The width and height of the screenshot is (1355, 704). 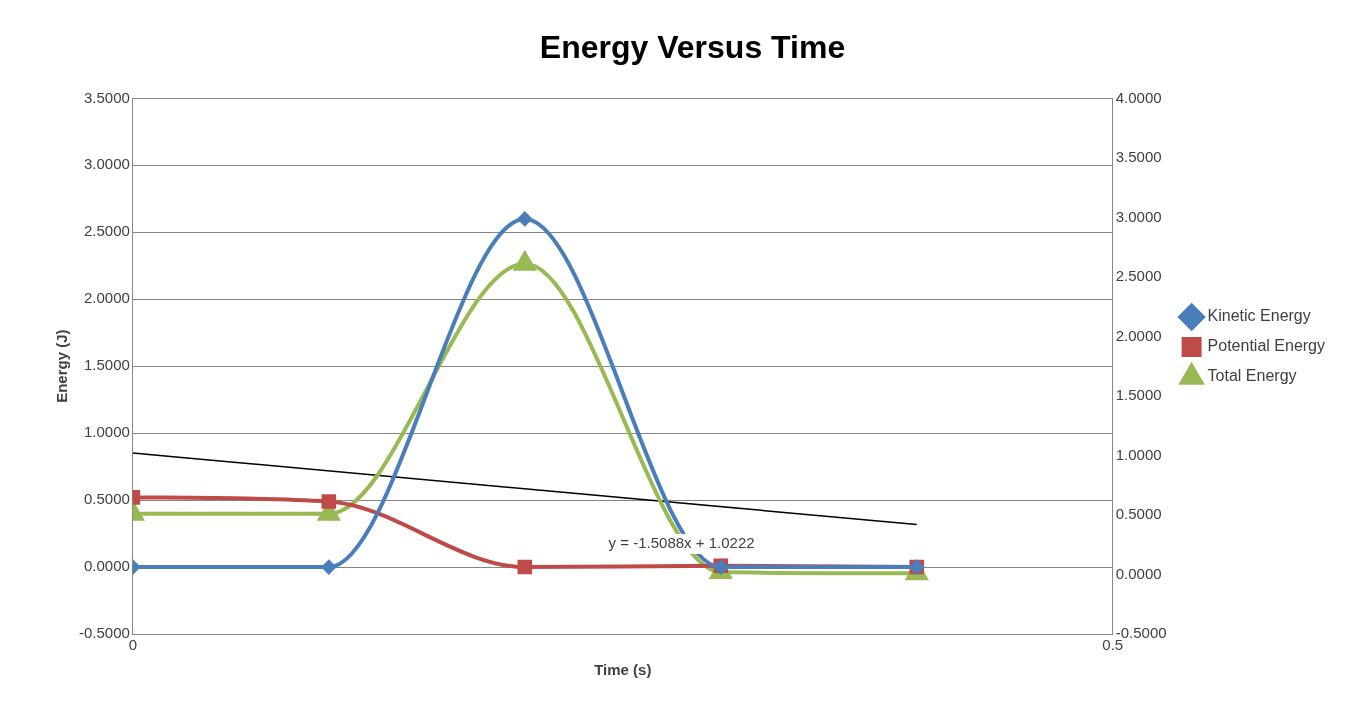 What do you see at coordinates (106, 231) in the screenshot?
I see `y-tick-label: 2.5000` at bounding box center [106, 231].